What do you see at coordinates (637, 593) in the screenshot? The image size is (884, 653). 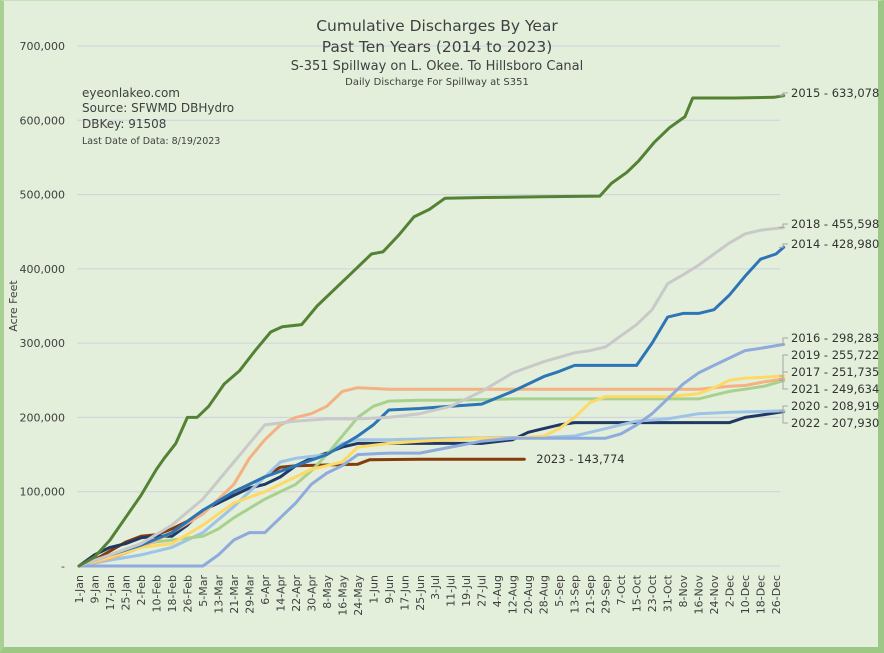 I see `x-tick-label: 15-Oct` at bounding box center [637, 593].